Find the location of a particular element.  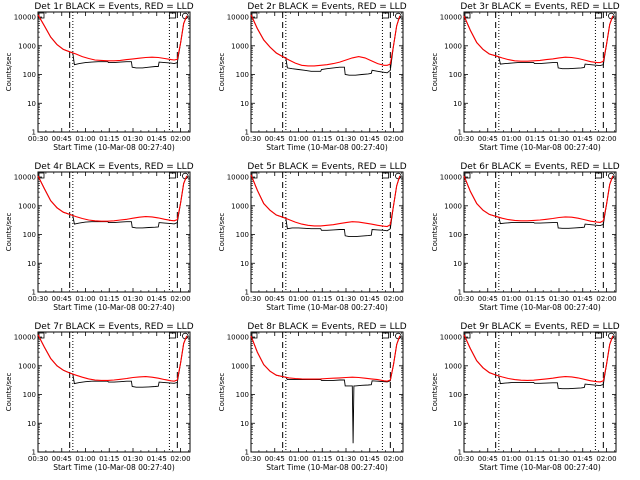

chart-title: Det 1r BLACK = Events, RED = LLD is located at coordinates (113, 7).